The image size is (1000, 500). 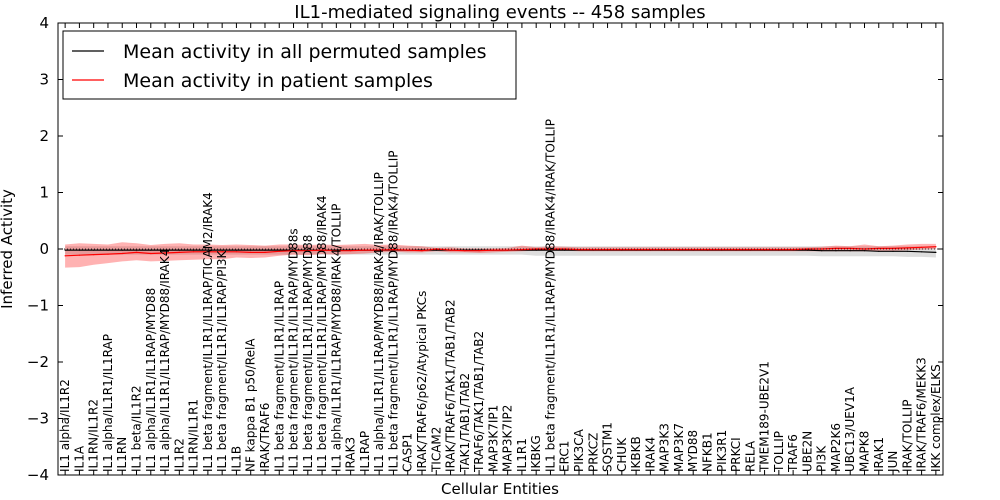 What do you see at coordinates (665, 447) in the screenshot?
I see `x-tick-label: MAP3K3` at bounding box center [665, 447].